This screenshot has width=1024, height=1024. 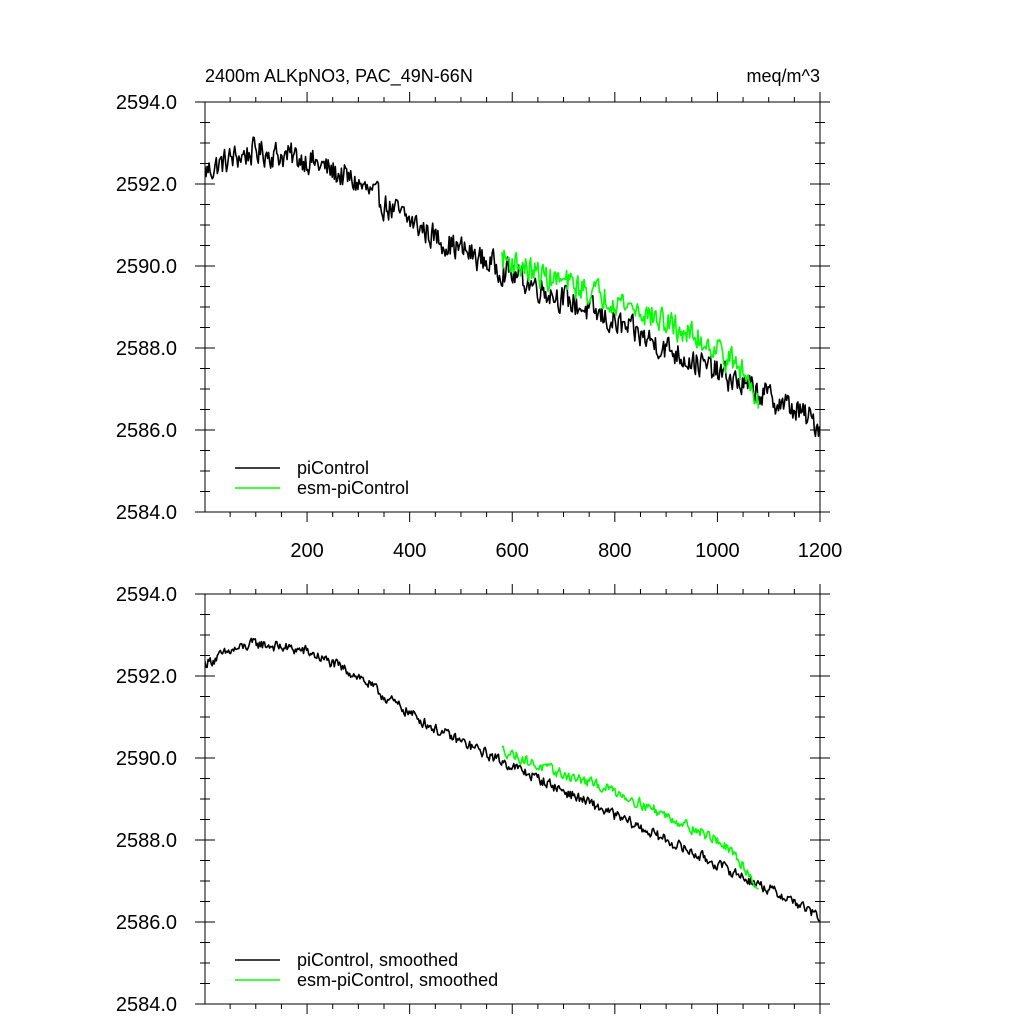 What do you see at coordinates (409, 551) in the screenshot?
I see `x-tick-label: 400` at bounding box center [409, 551].